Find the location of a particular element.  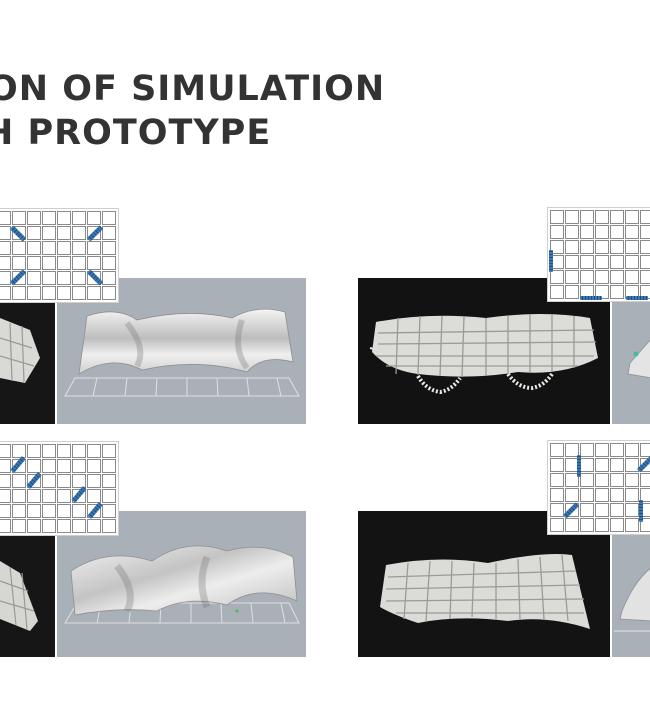

page-title-line-2: H PROTOTYPE is located at coordinates (136, 133).